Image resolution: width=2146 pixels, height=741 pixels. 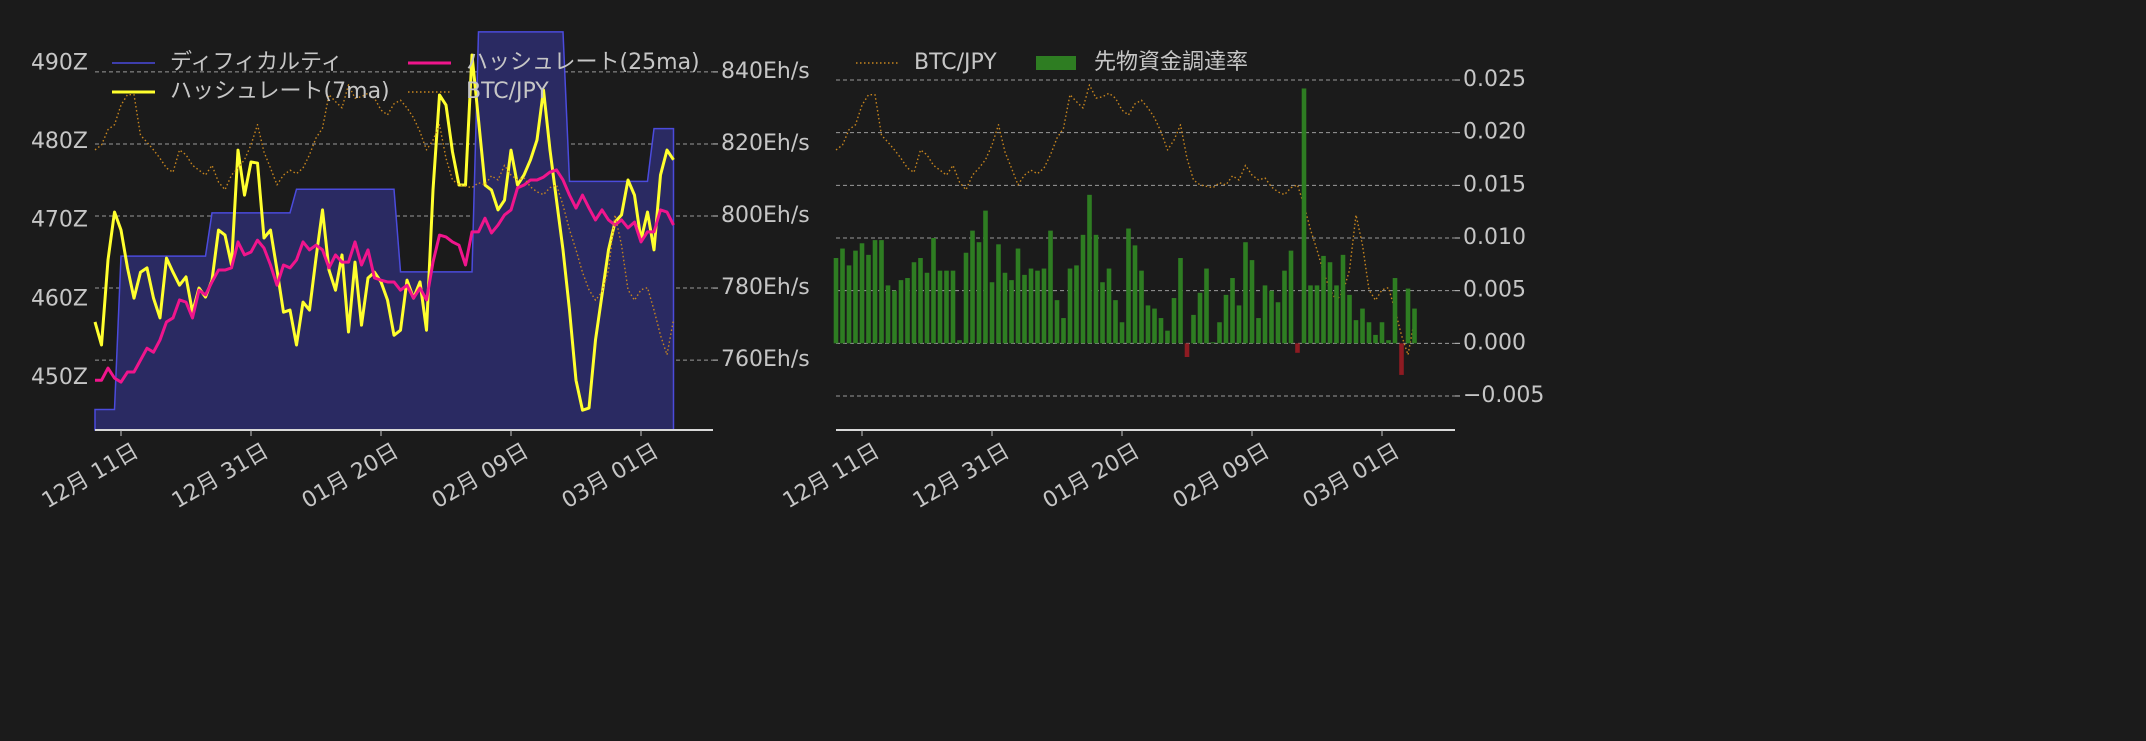 I want to click on y-tick-label: 0.020, so click(x=1494, y=132).